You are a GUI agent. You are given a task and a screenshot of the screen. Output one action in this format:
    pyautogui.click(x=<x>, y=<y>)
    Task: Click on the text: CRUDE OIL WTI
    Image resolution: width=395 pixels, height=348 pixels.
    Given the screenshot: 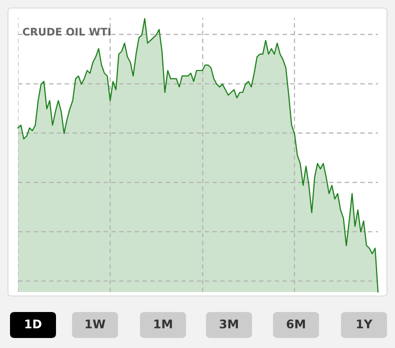 What is the action you would take?
    pyautogui.click(x=66, y=32)
    